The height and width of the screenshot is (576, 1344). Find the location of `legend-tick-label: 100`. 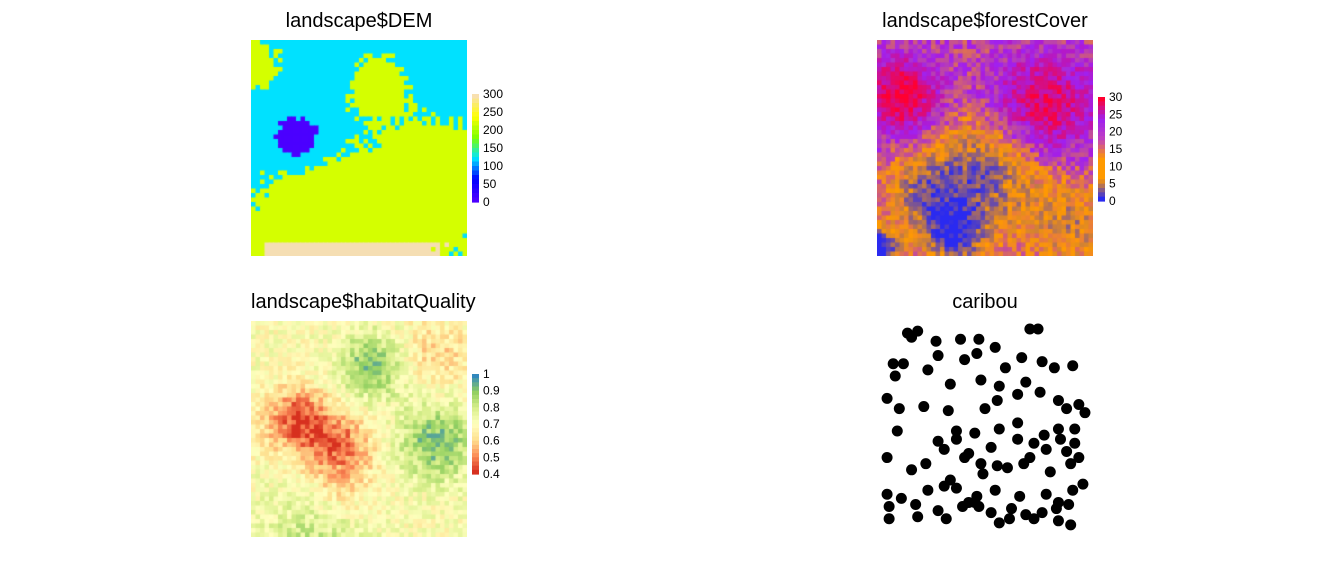

legend-tick-label: 100 is located at coordinates (493, 166).